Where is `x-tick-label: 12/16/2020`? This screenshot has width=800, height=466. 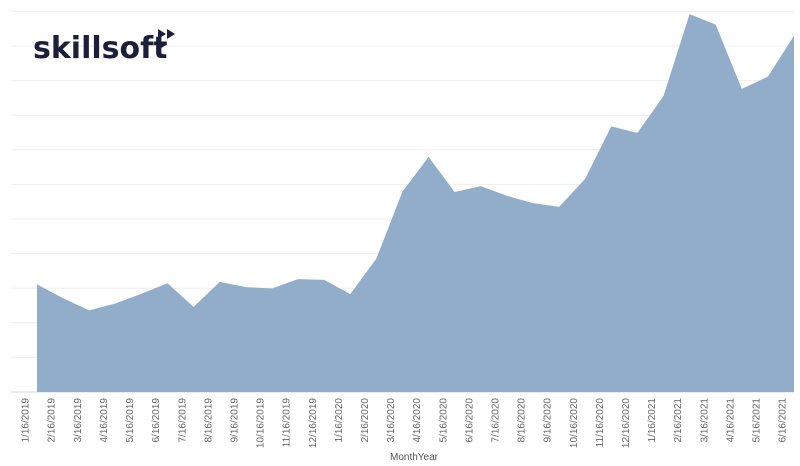 x-tick-label: 12/16/2020 is located at coordinates (626, 423).